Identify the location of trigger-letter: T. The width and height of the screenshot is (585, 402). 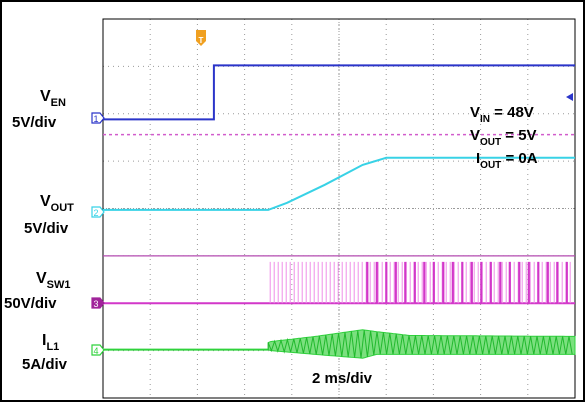
(201, 40).